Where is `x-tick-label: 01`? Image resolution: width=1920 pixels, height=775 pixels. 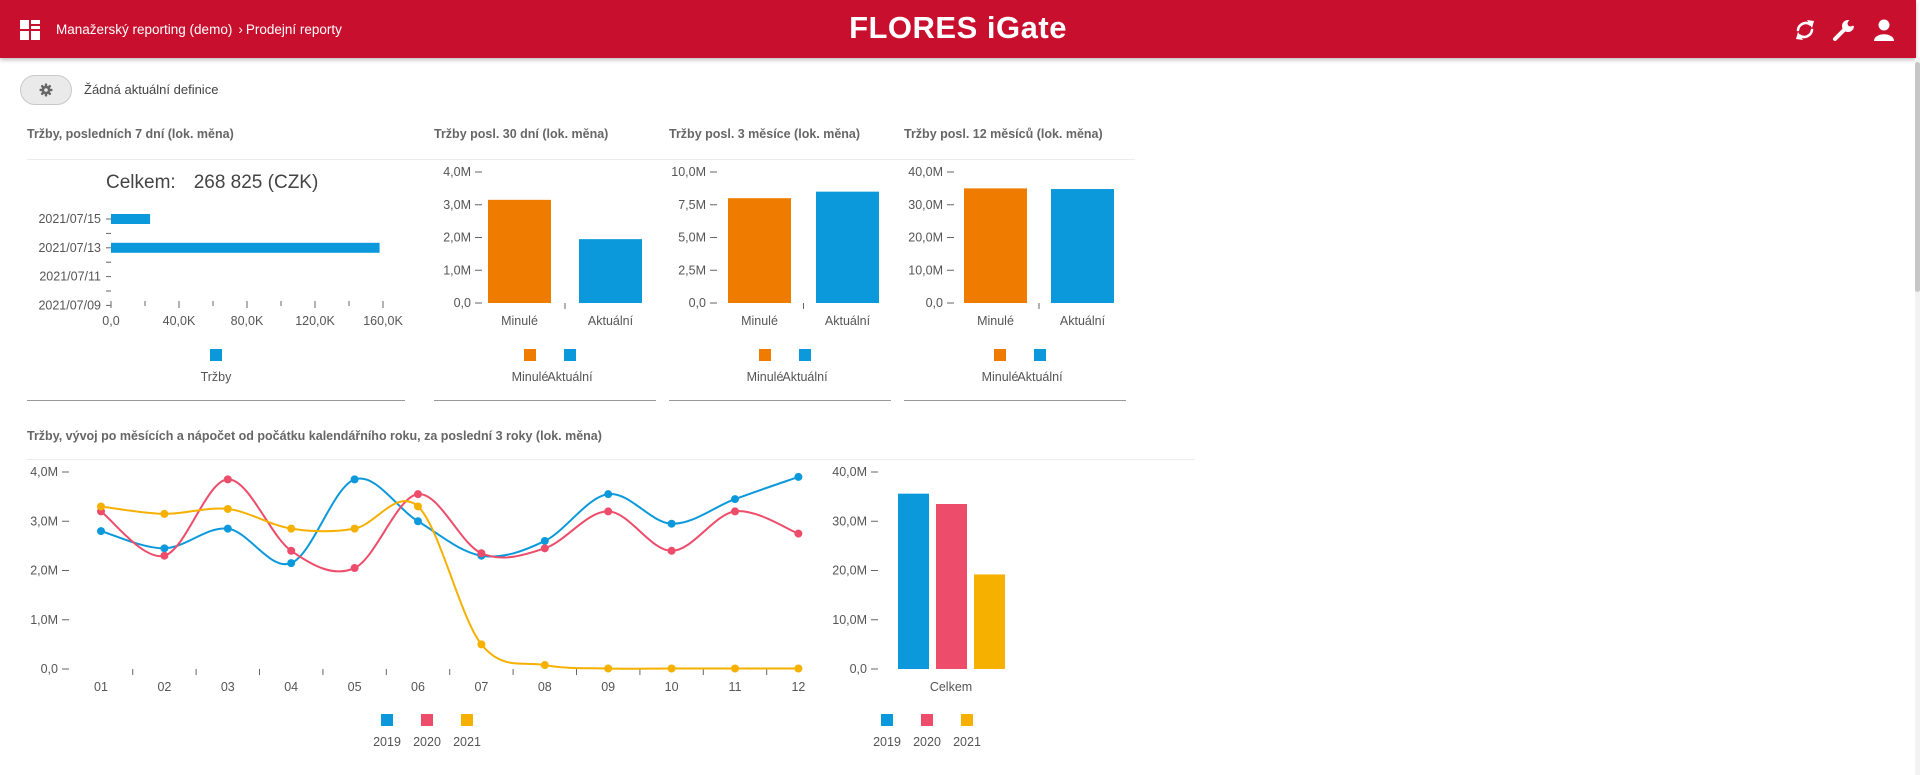 x-tick-label: 01 is located at coordinates (101, 687).